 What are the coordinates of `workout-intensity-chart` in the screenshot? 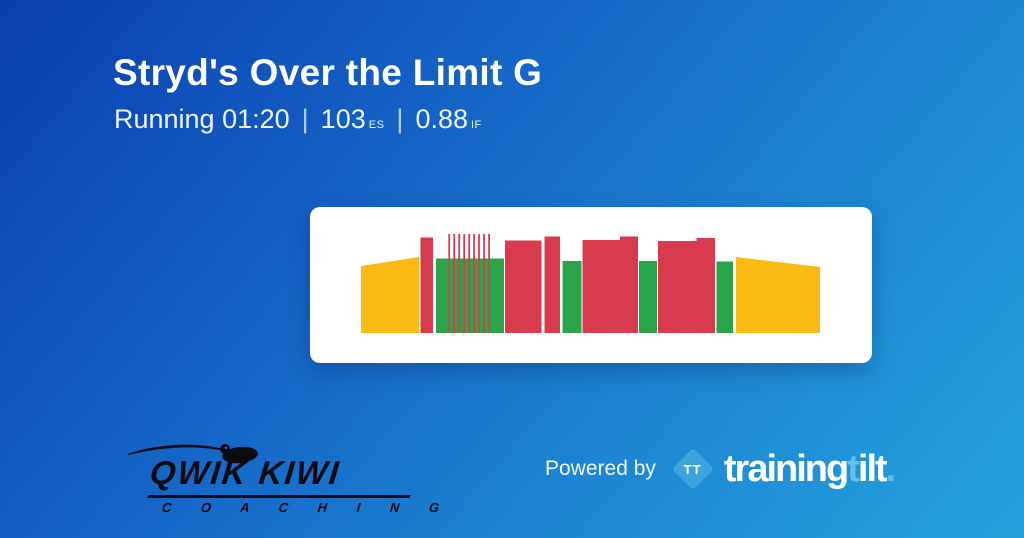 It's located at (590, 283).